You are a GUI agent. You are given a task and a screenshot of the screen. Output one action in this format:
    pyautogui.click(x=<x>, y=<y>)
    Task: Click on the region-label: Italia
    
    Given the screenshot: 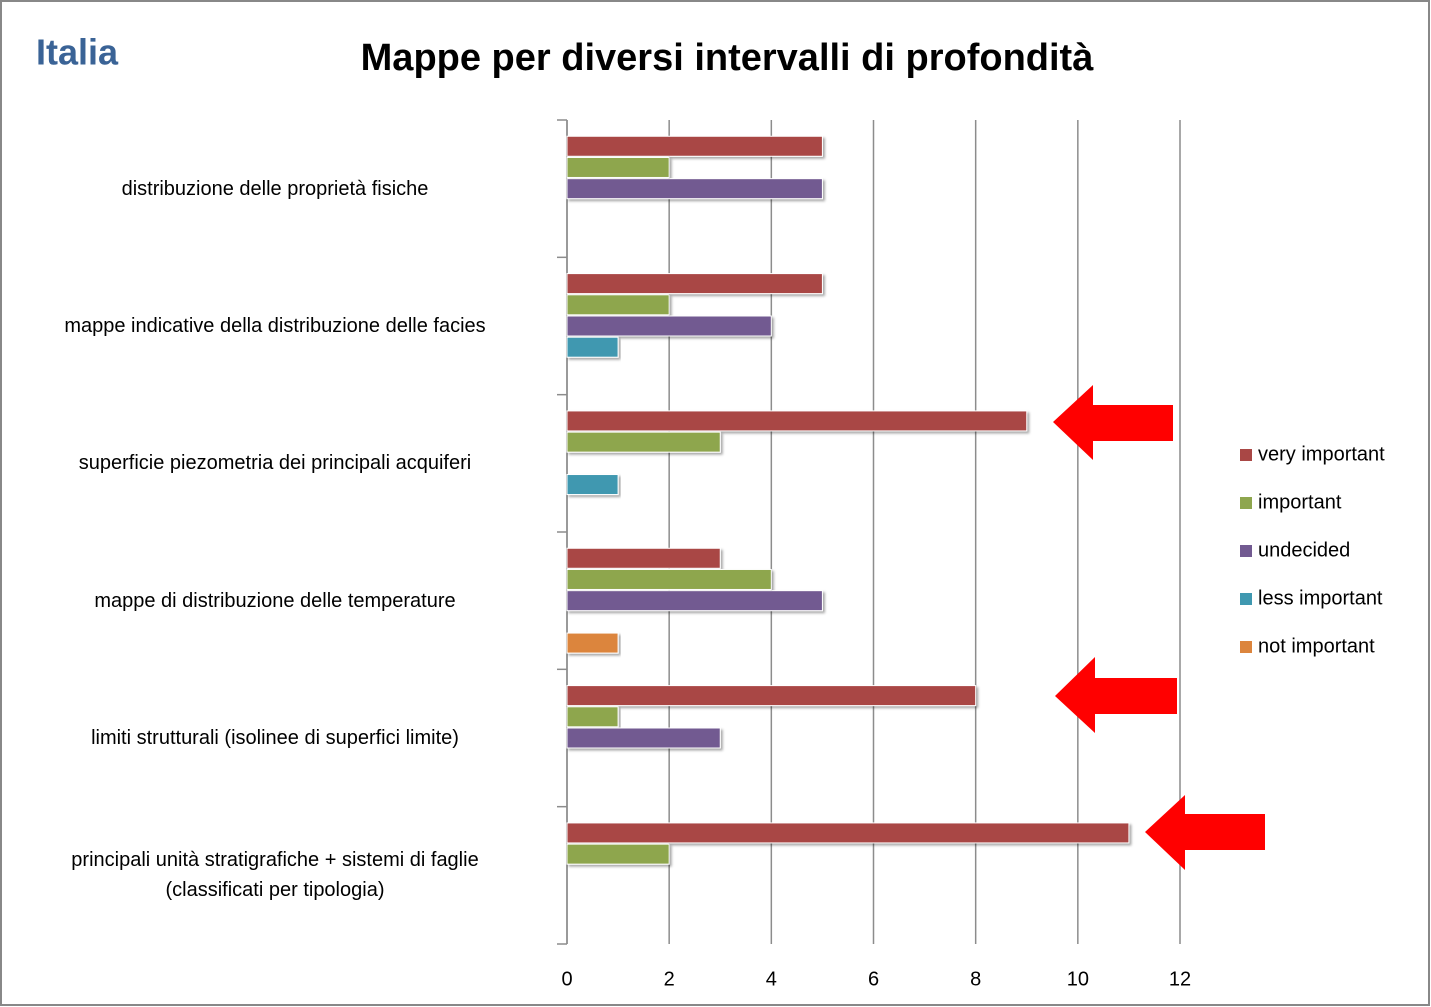 What is the action you would take?
    pyautogui.click(x=77, y=52)
    